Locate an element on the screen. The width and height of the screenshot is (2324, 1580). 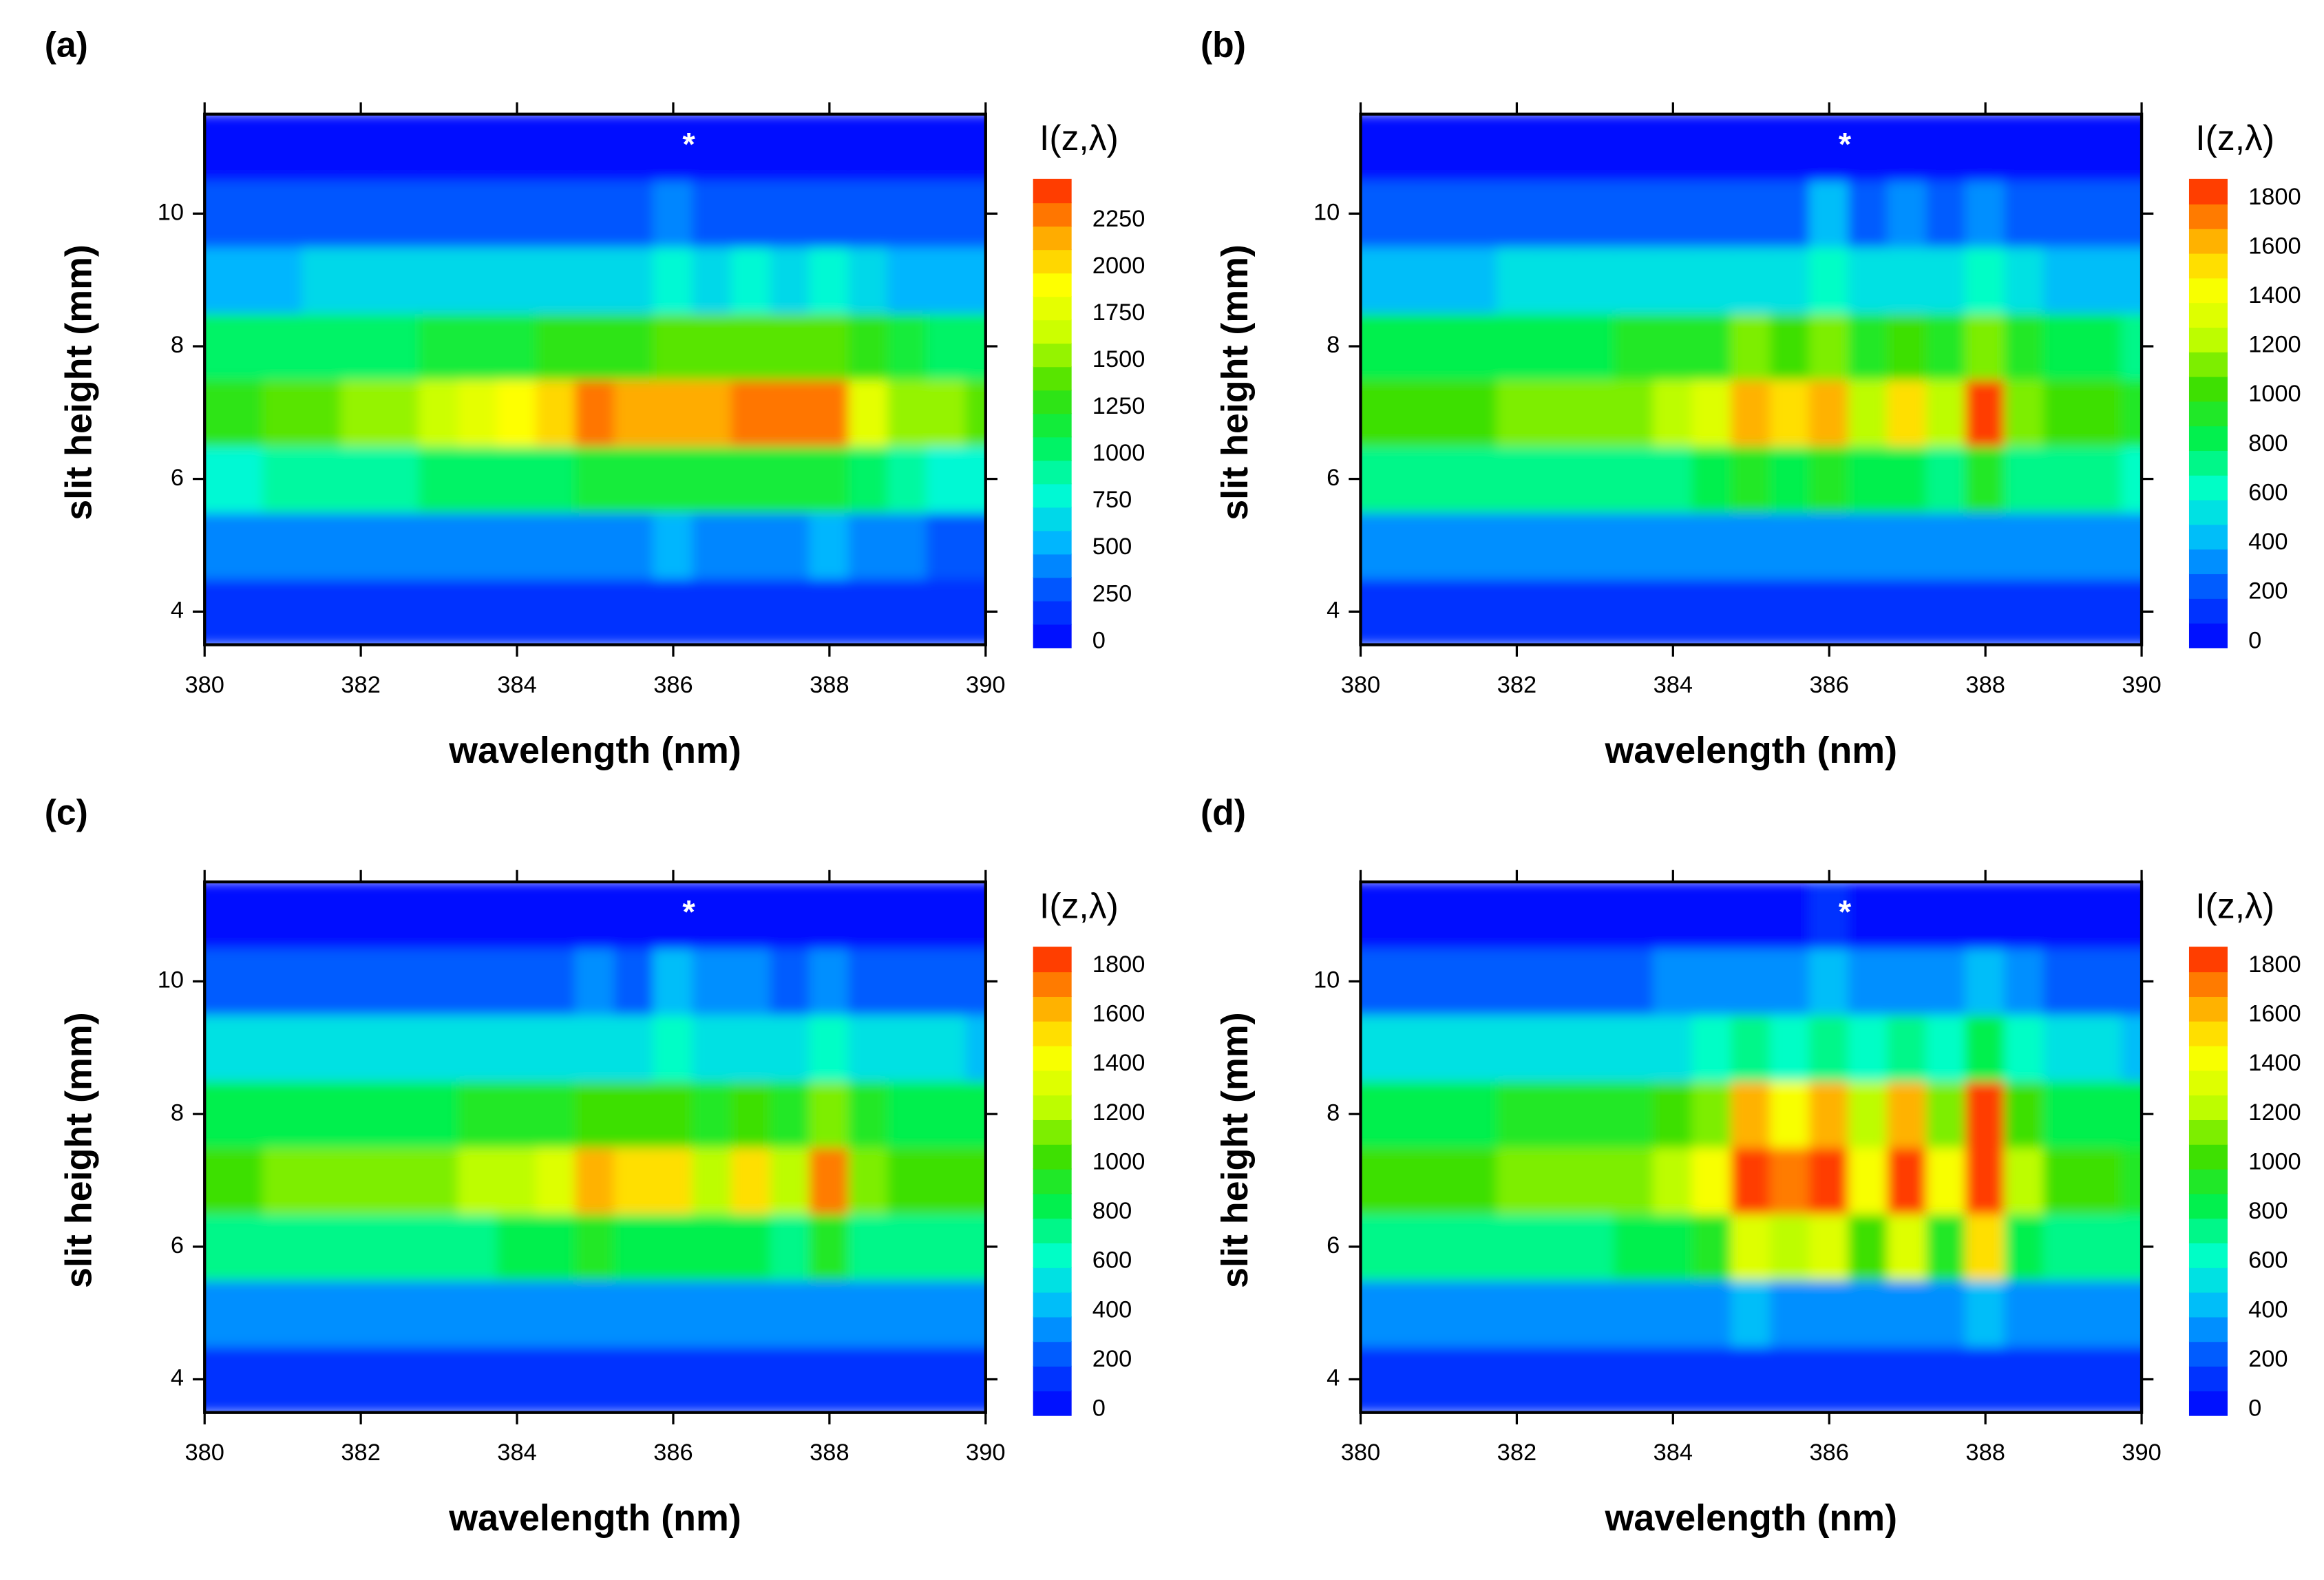
contour-field is located at coordinates (595, 1147).